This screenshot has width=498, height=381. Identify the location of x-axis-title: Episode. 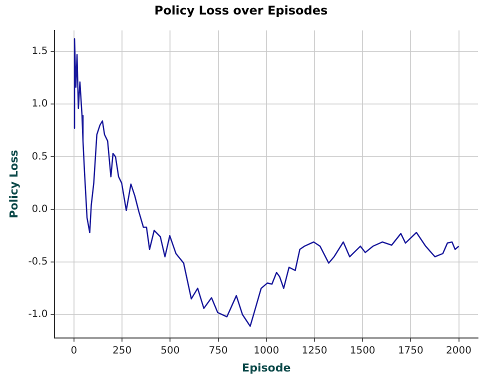
(266, 367).